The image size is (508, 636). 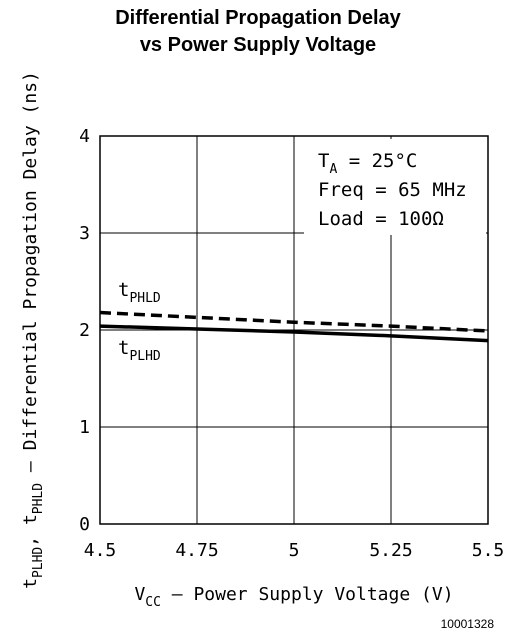 I want to click on annotation-load: Load = 100Ω, so click(x=381, y=219).